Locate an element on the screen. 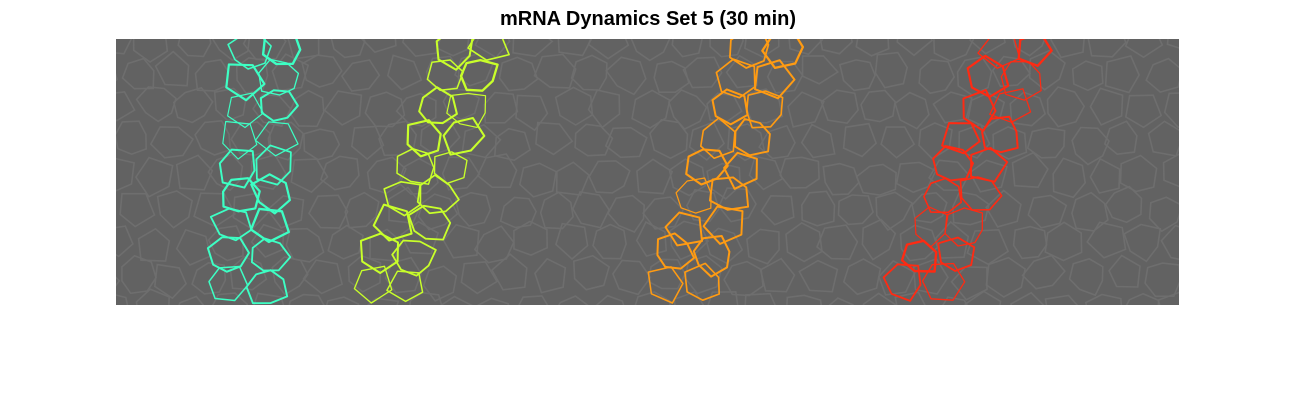  orange-cell-stripe is located at coordinates (726, 171).